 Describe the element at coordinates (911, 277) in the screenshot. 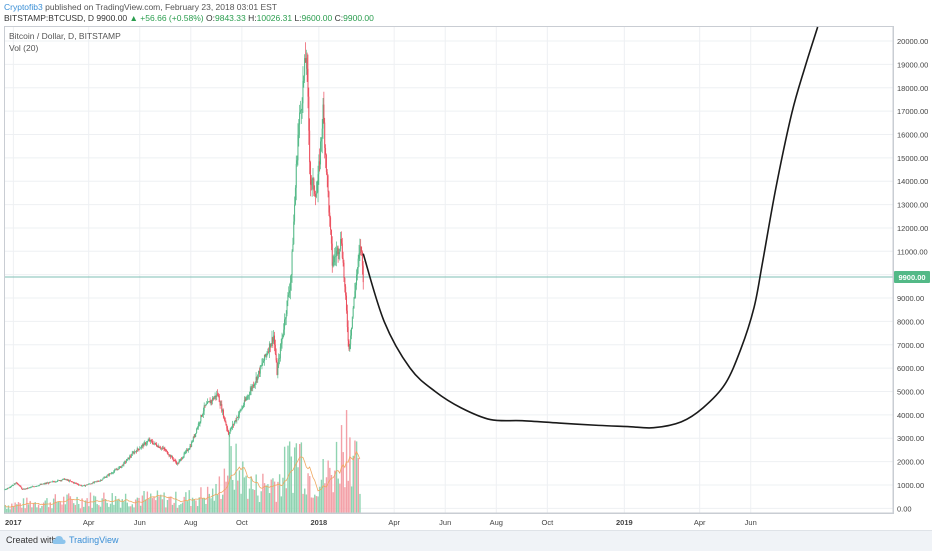

I see `last-price-badge-label: 9900.00` at that location.